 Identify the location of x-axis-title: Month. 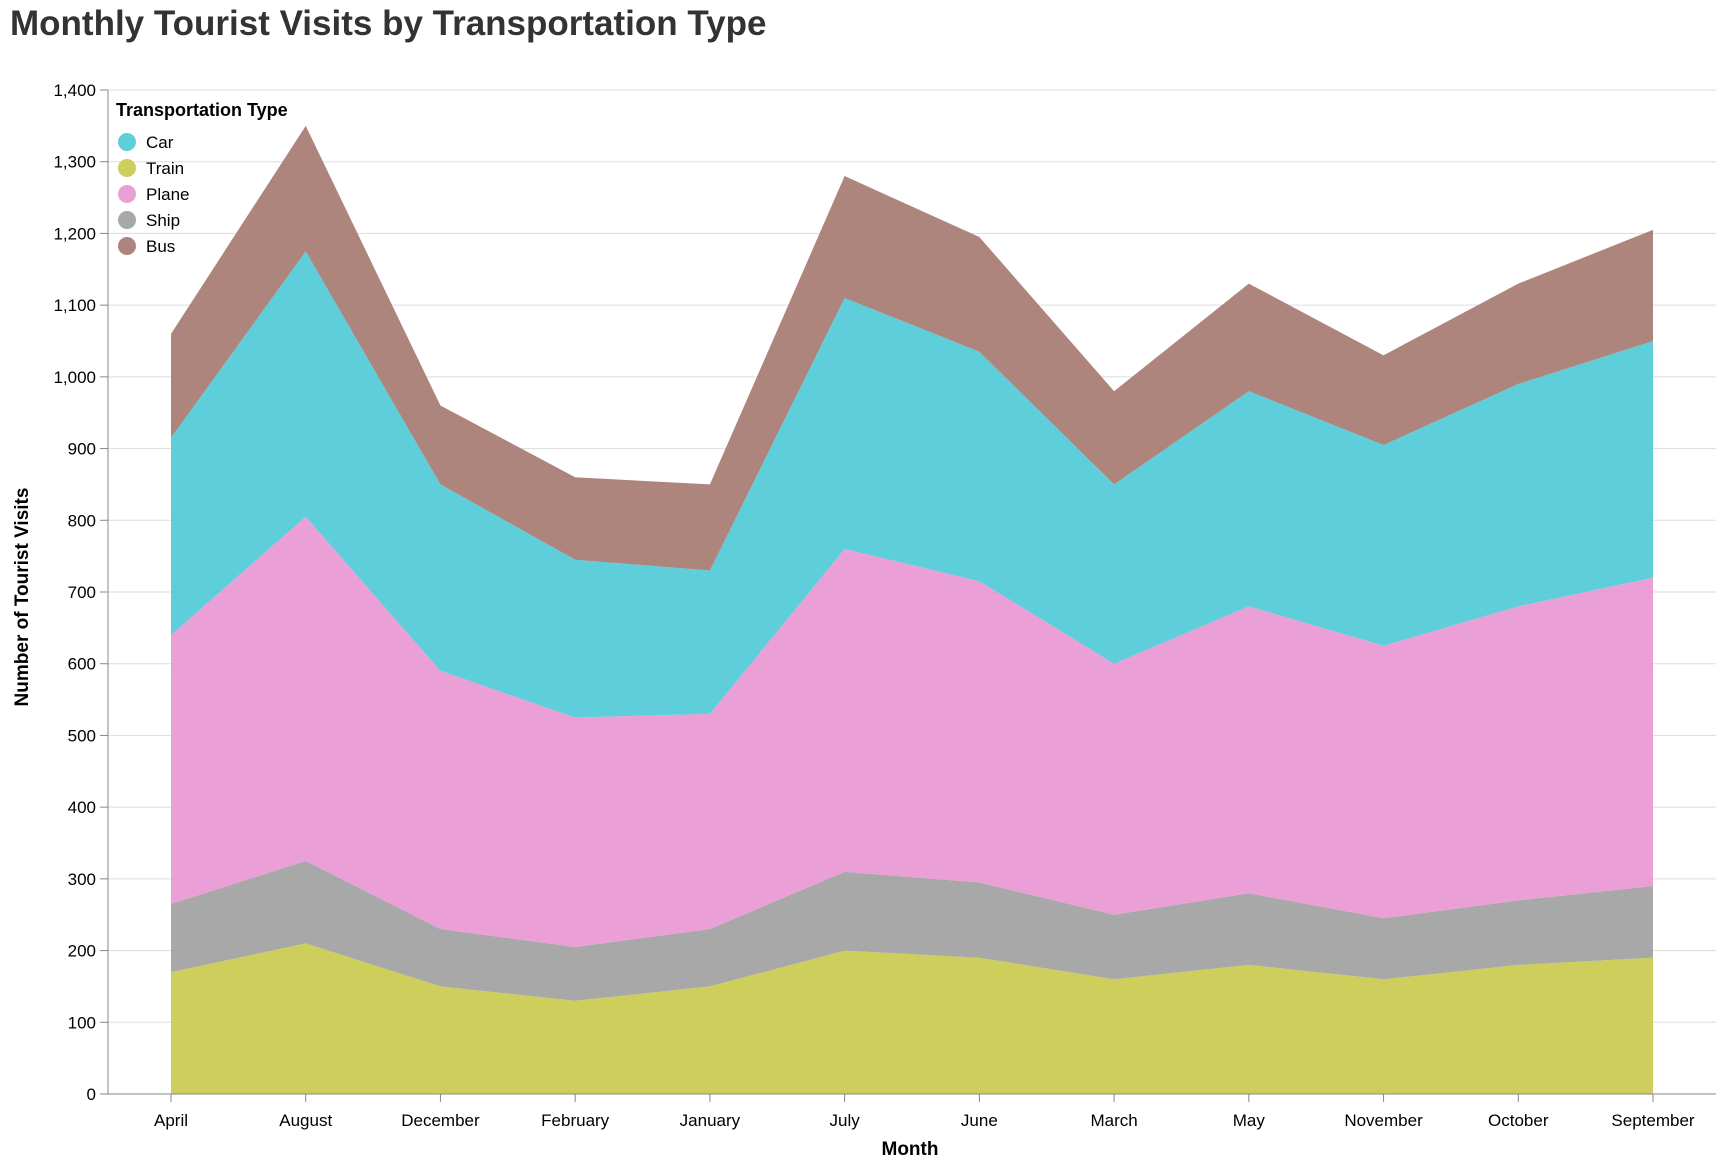
(910, 1149).